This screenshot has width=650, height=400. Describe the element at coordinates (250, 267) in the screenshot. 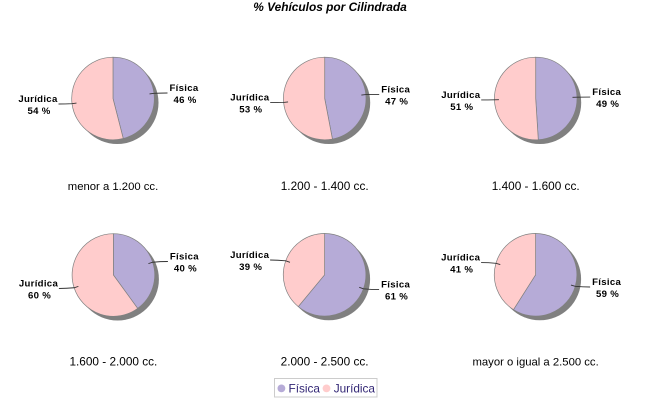

I see `svg-text: 39 %` at that location.